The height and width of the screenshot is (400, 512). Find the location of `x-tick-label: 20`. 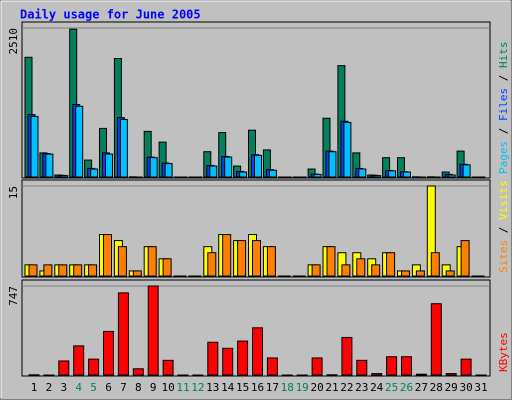

x-tick-label: 20 is located at coordinates (316, 387).